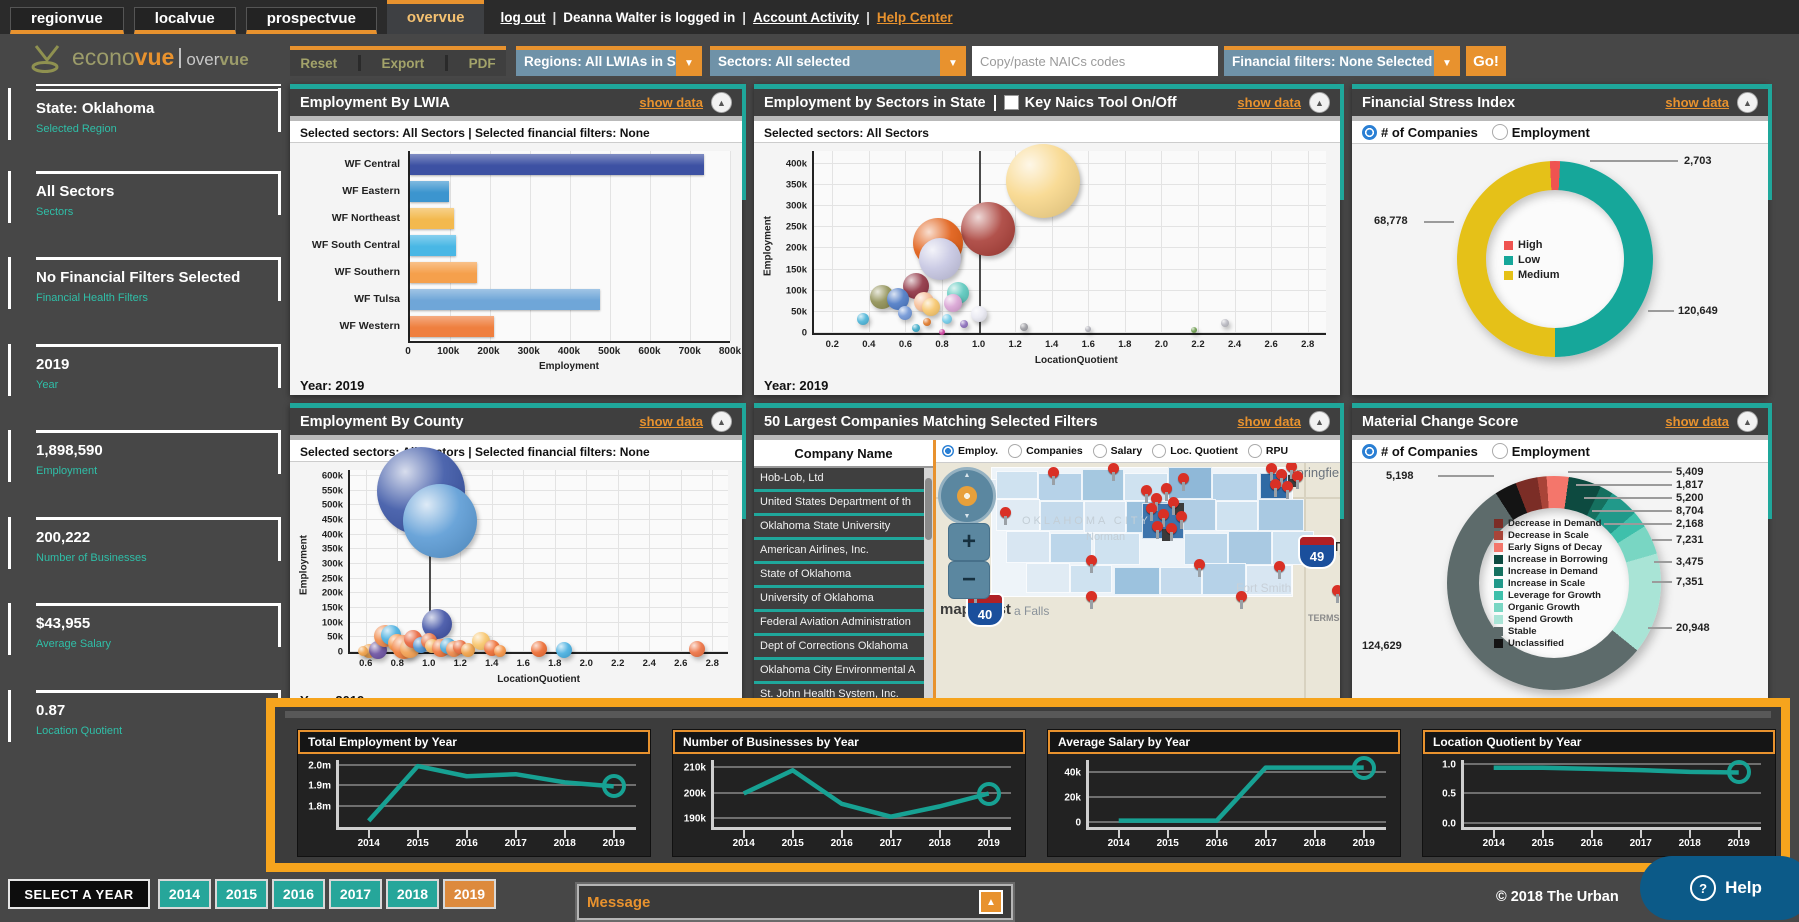  Describe the element at coordinates (469, 894) in the screenshot. I see `year-button-2019: 2019` at that location.